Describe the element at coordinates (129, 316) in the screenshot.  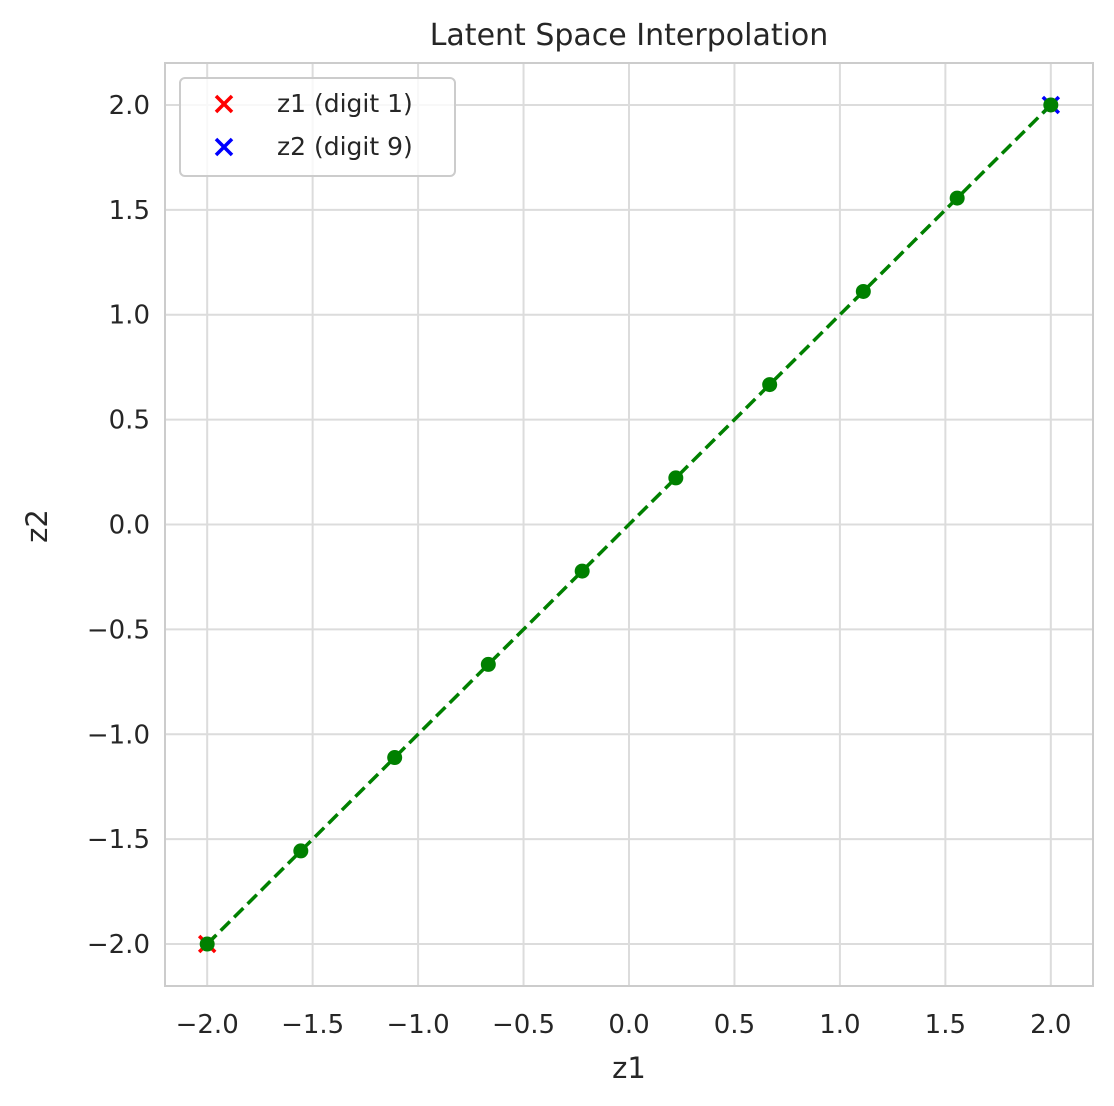
I see `y-tick-label: 1.0` at that location.